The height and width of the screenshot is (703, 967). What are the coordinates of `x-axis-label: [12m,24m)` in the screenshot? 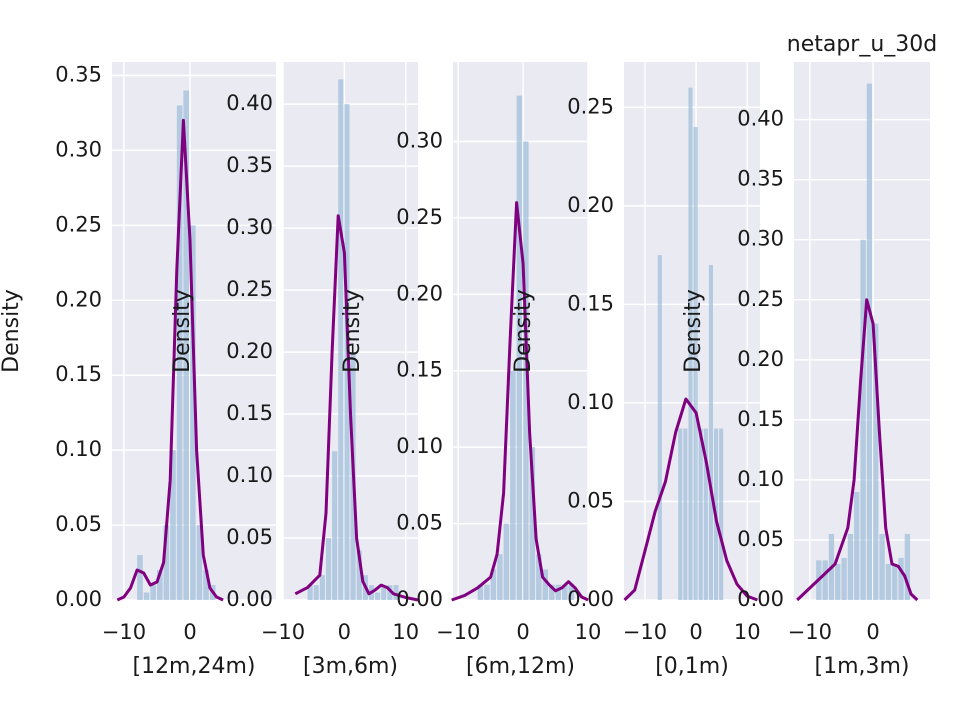 It's located at (193, 666).